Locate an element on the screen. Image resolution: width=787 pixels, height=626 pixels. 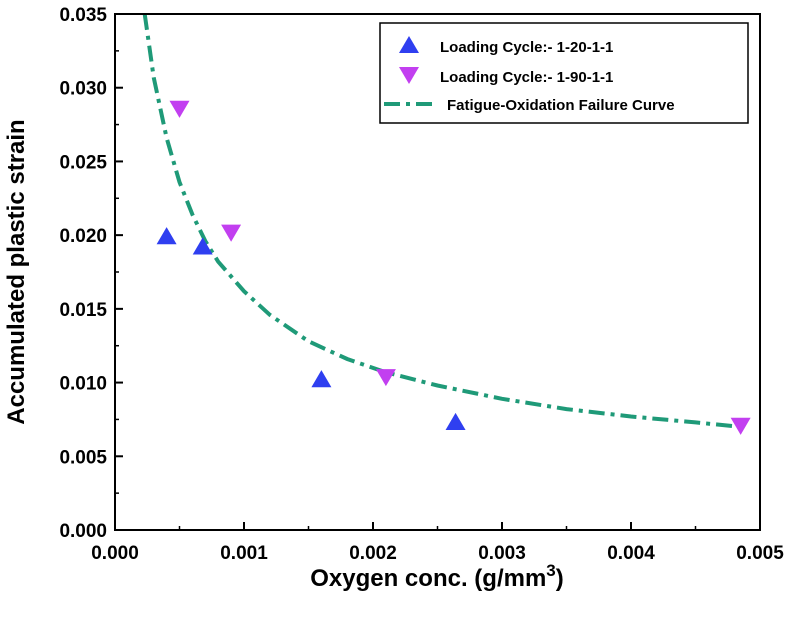
y-tick-label: 0.010 is located at coordinates (83, 384).